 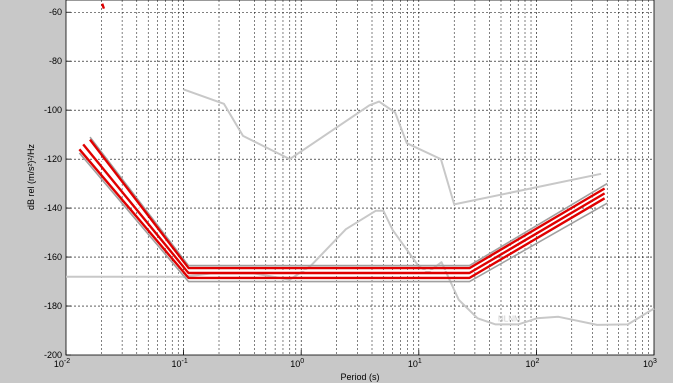 What do you see at coordinates (53, 257) in the screenshot?
I see `y-tick-label: -160` at bounding box center [53, 257].